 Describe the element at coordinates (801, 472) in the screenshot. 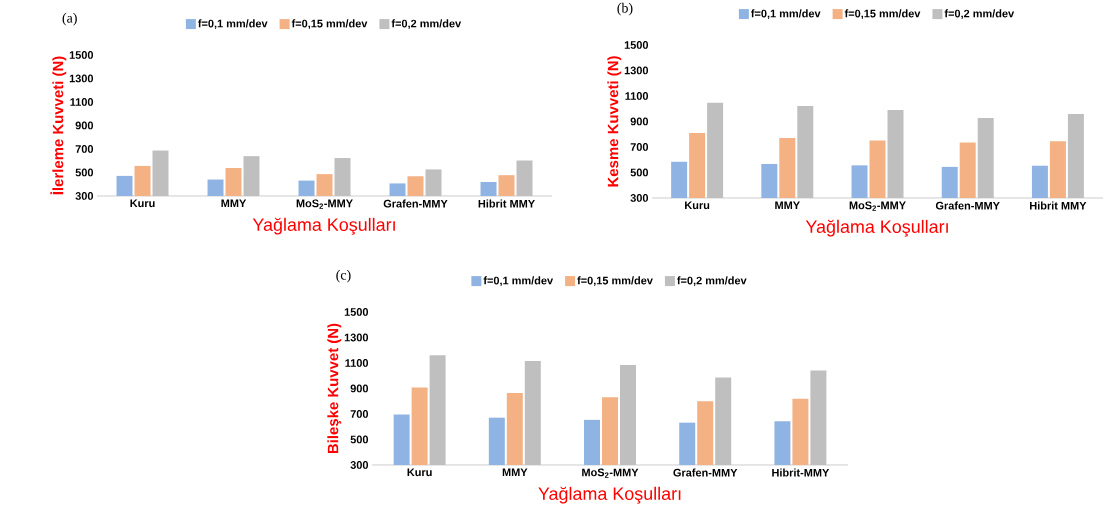

I see `x-tick-label: Hibrit-MMY` at that location.